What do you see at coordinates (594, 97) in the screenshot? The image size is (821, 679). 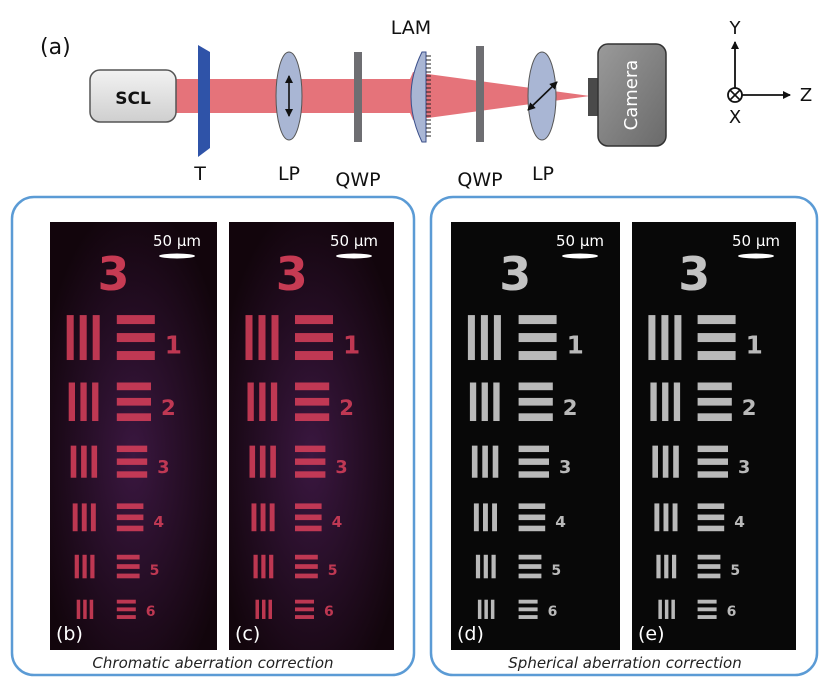 I see `camera-lens-mount` at bounding box center [594, 97].